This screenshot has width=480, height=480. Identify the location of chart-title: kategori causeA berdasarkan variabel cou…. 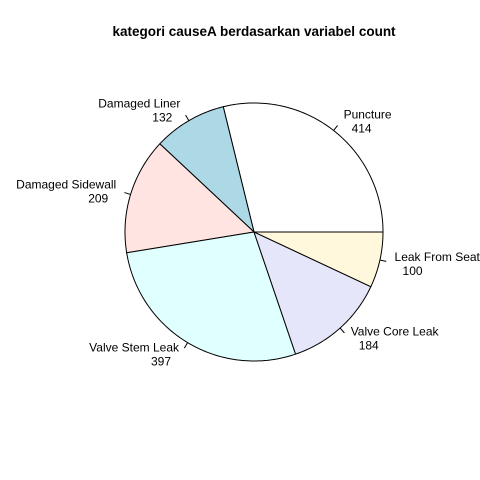
(254, 31).